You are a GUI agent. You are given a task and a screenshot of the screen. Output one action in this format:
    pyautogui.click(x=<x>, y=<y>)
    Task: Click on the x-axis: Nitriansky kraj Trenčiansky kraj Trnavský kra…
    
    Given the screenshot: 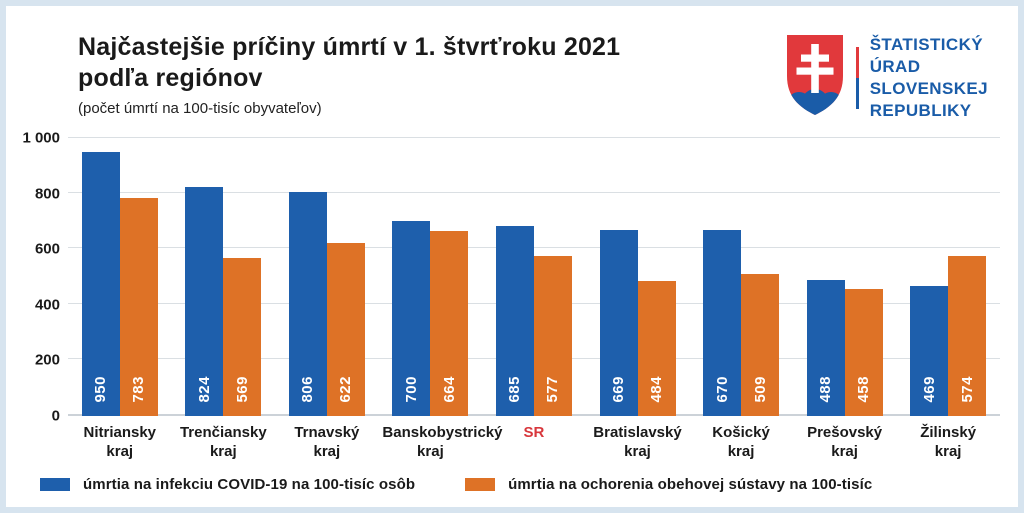 What is the action you would take?
    pyautogui.click(x=534, y=442)
    